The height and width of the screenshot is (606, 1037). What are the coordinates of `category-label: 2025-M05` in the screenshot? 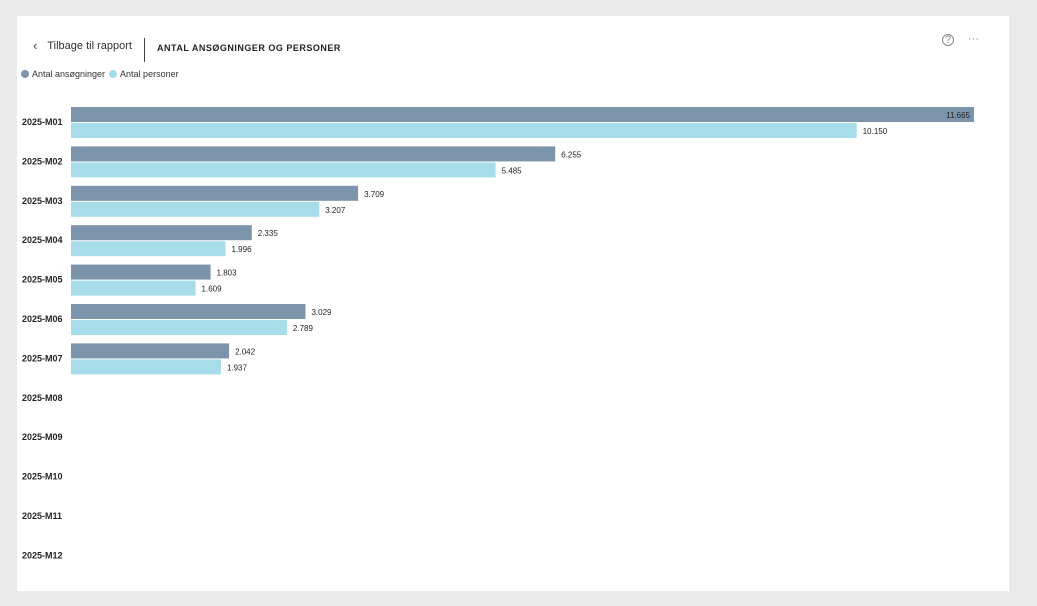 It's located at (42, 280).